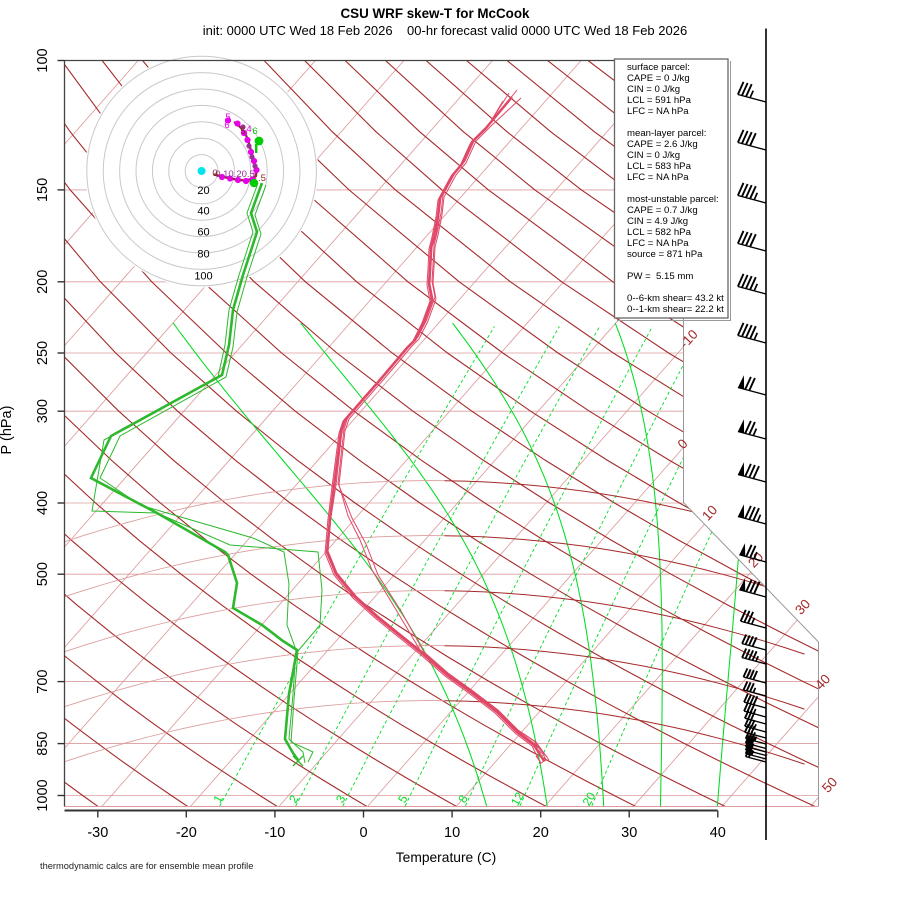  I want to click on svg-text: LCL = 591 hPa, so click(659, 100).